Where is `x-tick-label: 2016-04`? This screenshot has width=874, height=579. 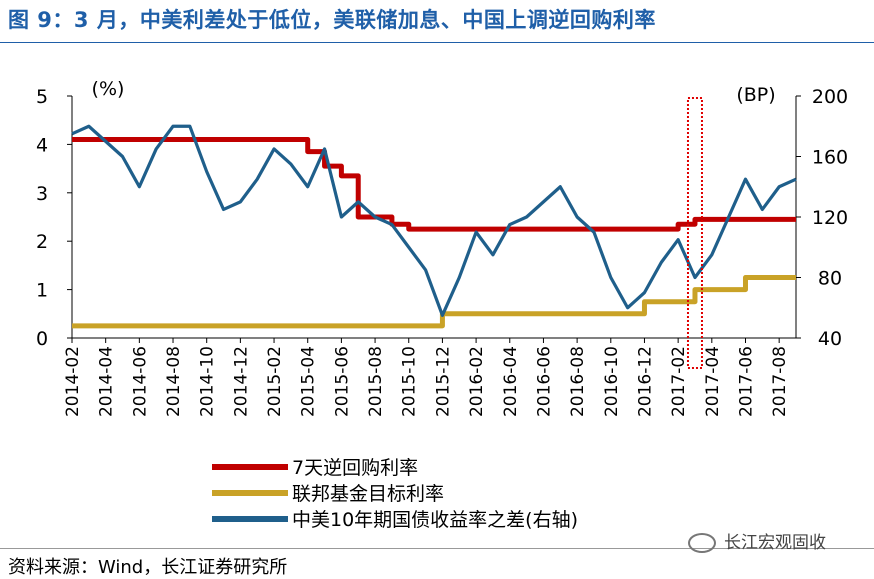 x-tick-label: 2016-04 is located at coordinates (511, 381).